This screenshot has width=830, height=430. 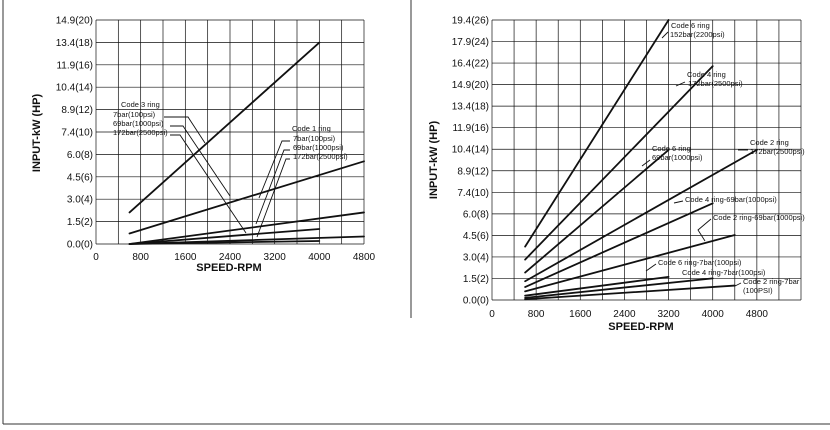 I want to click on left-leader-code3-c, so click(x=208, y=184).